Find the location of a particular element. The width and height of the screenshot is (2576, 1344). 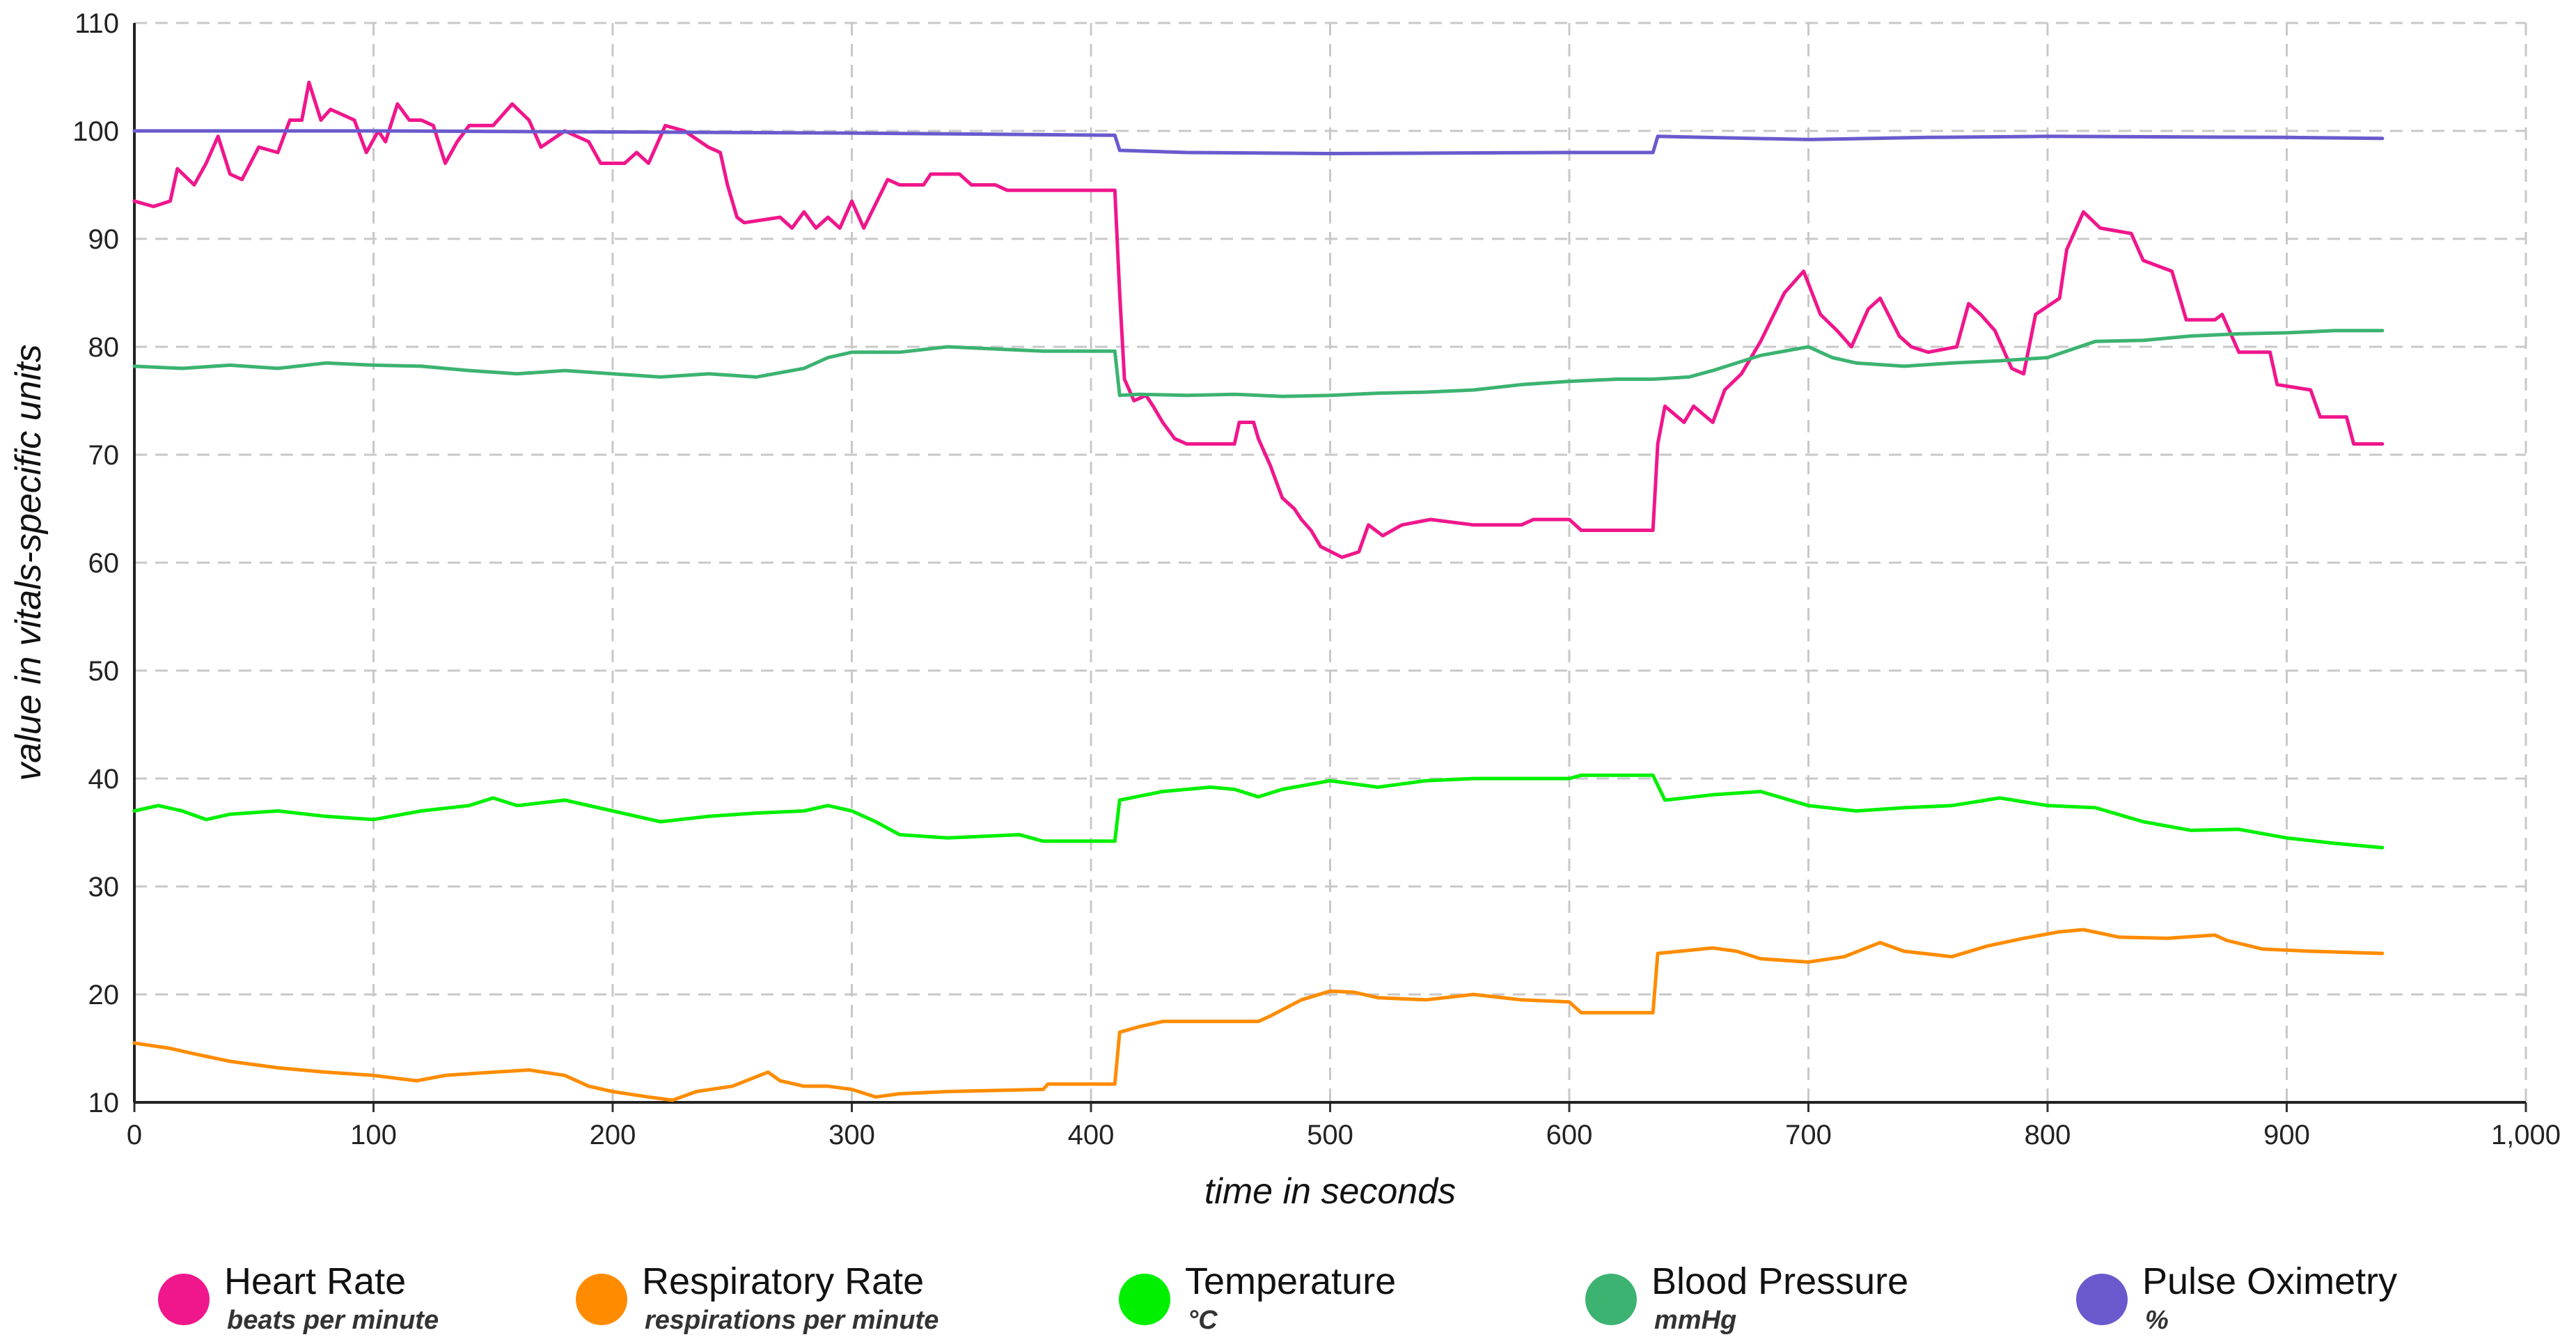

y-tick-label: 40 is located at coordinates (104, 779).